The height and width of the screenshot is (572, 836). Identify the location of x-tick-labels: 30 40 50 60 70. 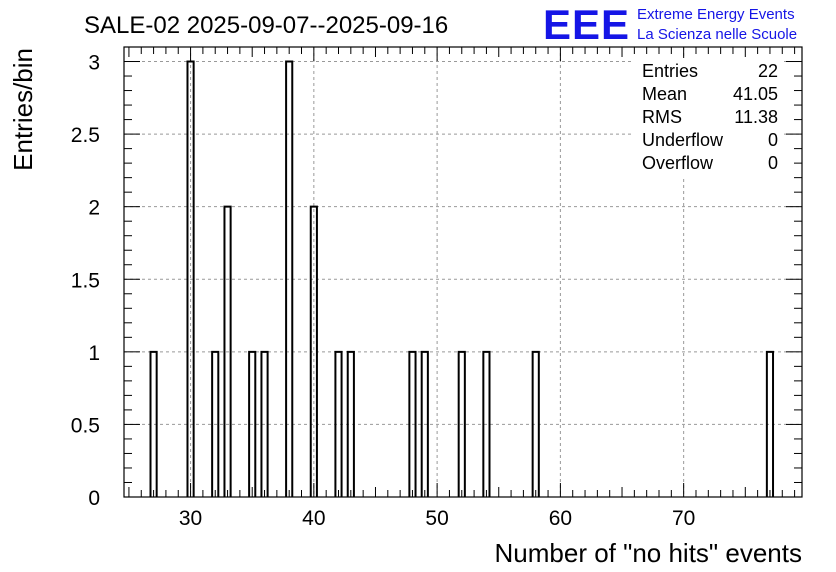
(437, 518).